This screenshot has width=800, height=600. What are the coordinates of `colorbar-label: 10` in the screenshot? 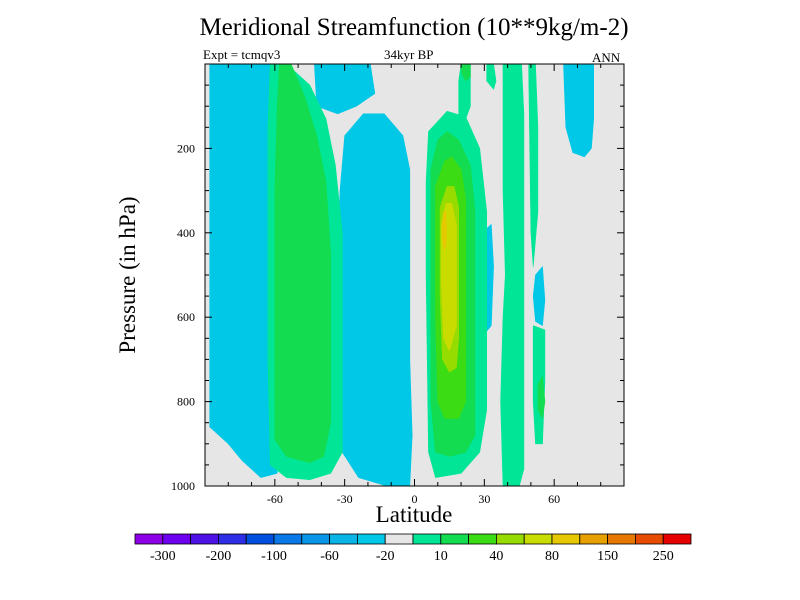 It's located at (441, 556).